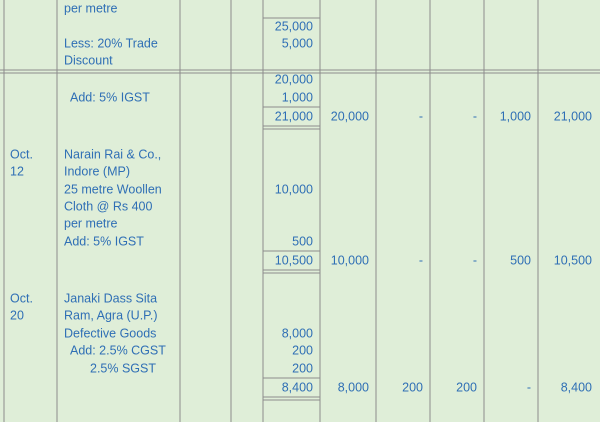  What do you see at coordinates (17, 171) in the screenshot?
I see `date: 12` at bounding box center [17, 171].